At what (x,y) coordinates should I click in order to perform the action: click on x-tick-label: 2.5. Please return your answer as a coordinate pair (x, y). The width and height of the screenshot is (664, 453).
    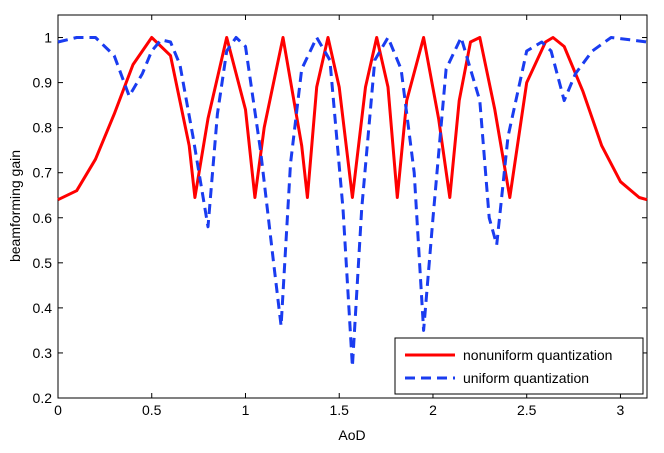
    Looking at the image, I should click on (527, 410).